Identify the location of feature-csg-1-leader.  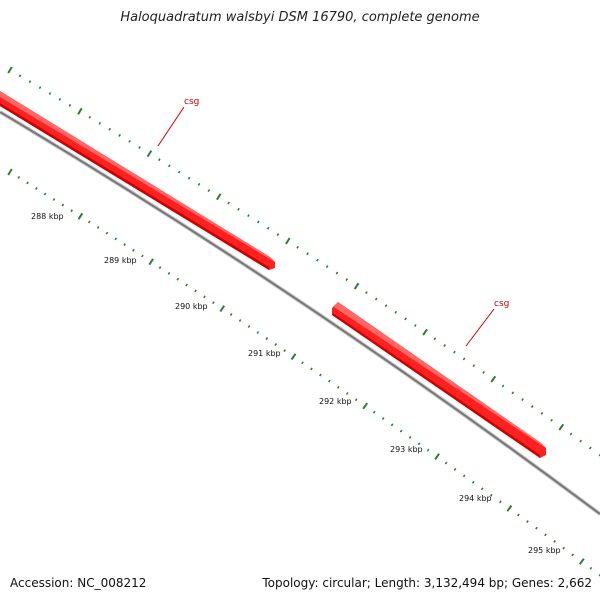
(171, 126).